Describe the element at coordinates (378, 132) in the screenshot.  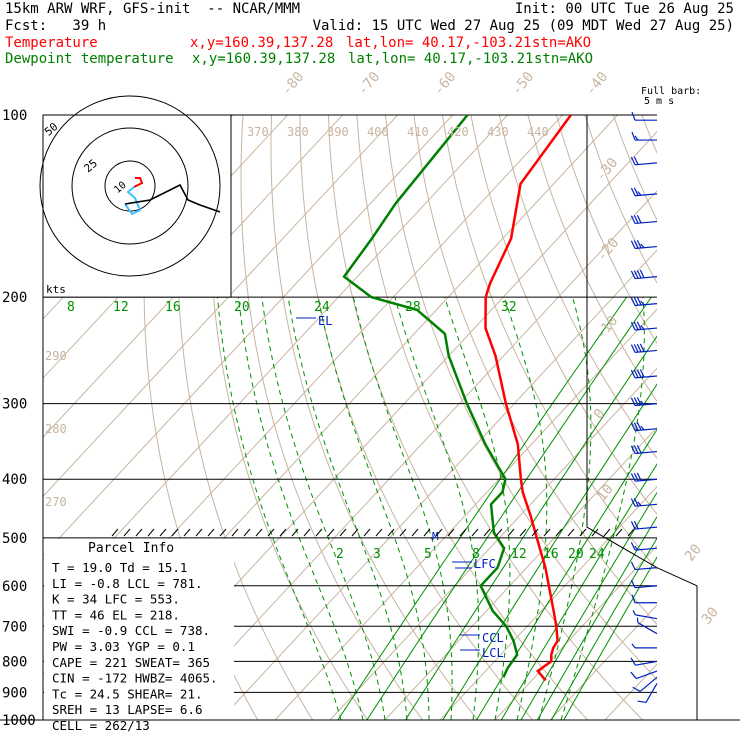
I see `theta-label: 400` at that location.